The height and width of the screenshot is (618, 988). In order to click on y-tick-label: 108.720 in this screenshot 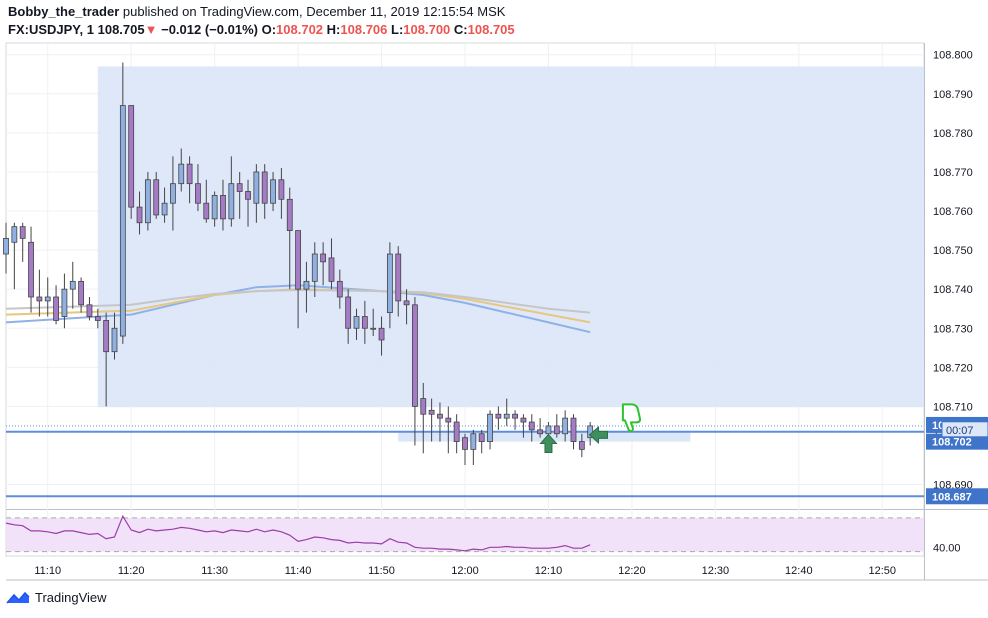, I will do `click(953, 368)`.